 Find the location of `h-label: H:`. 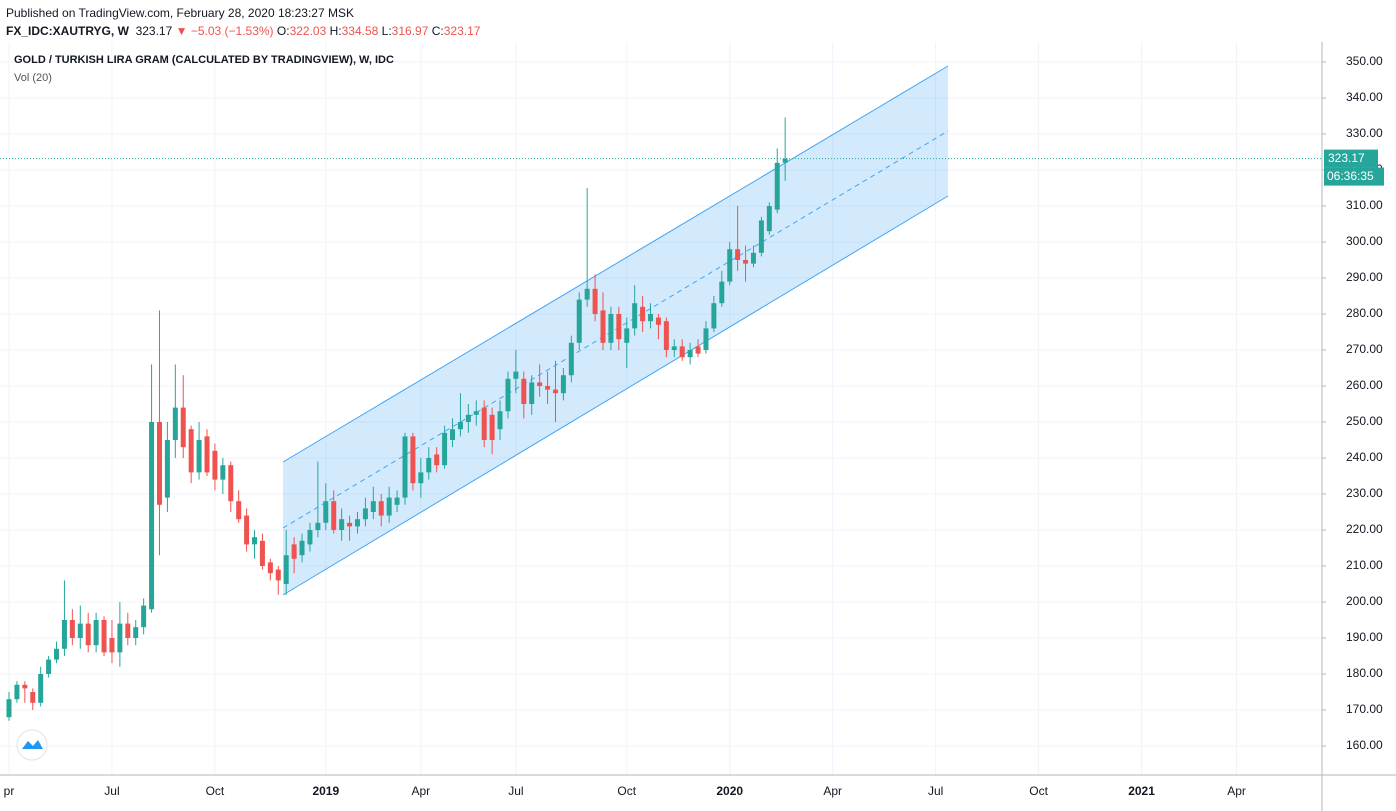

h-label: H: is located at coordinates (335, 31).